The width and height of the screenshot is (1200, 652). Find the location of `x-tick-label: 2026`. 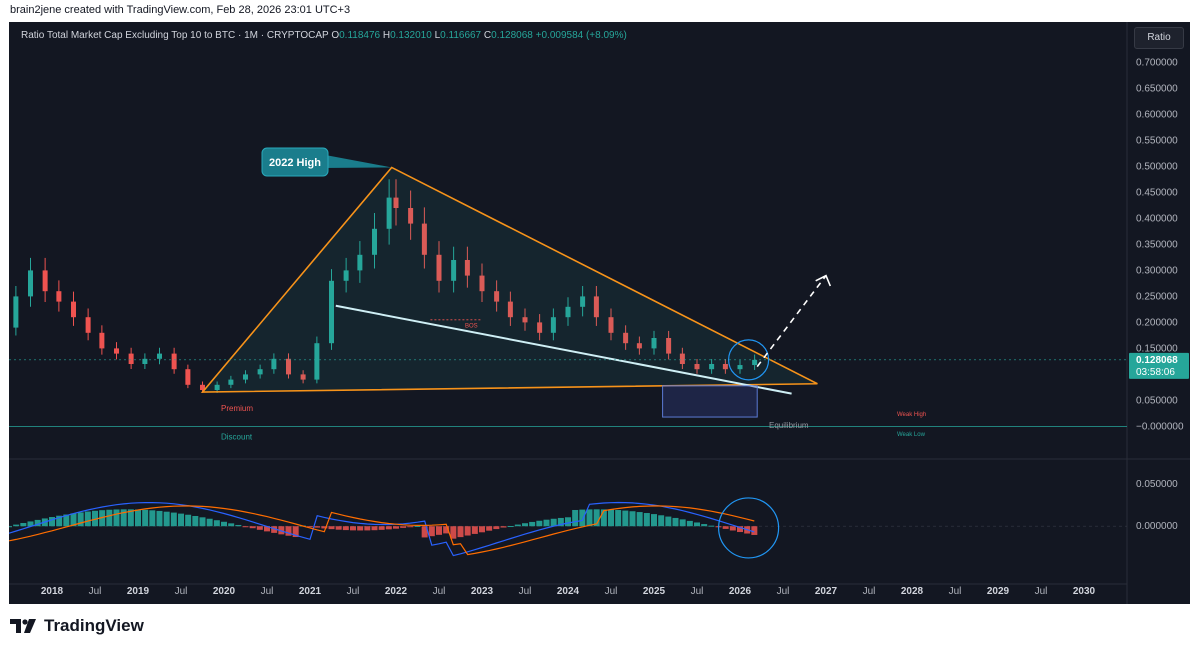

x-tick-label: 2026 is located at coordinates (740, 591).